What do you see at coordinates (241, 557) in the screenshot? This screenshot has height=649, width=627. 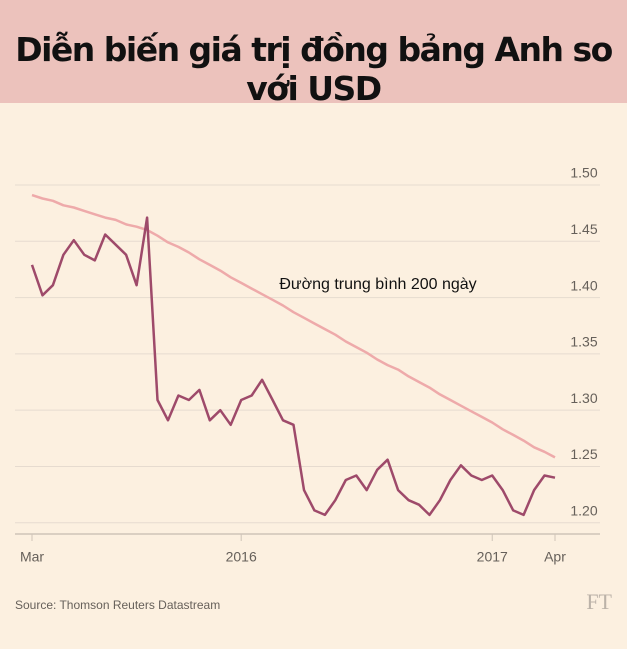 I see `x-tick-label: 2016` at bounding box center [241, 557].